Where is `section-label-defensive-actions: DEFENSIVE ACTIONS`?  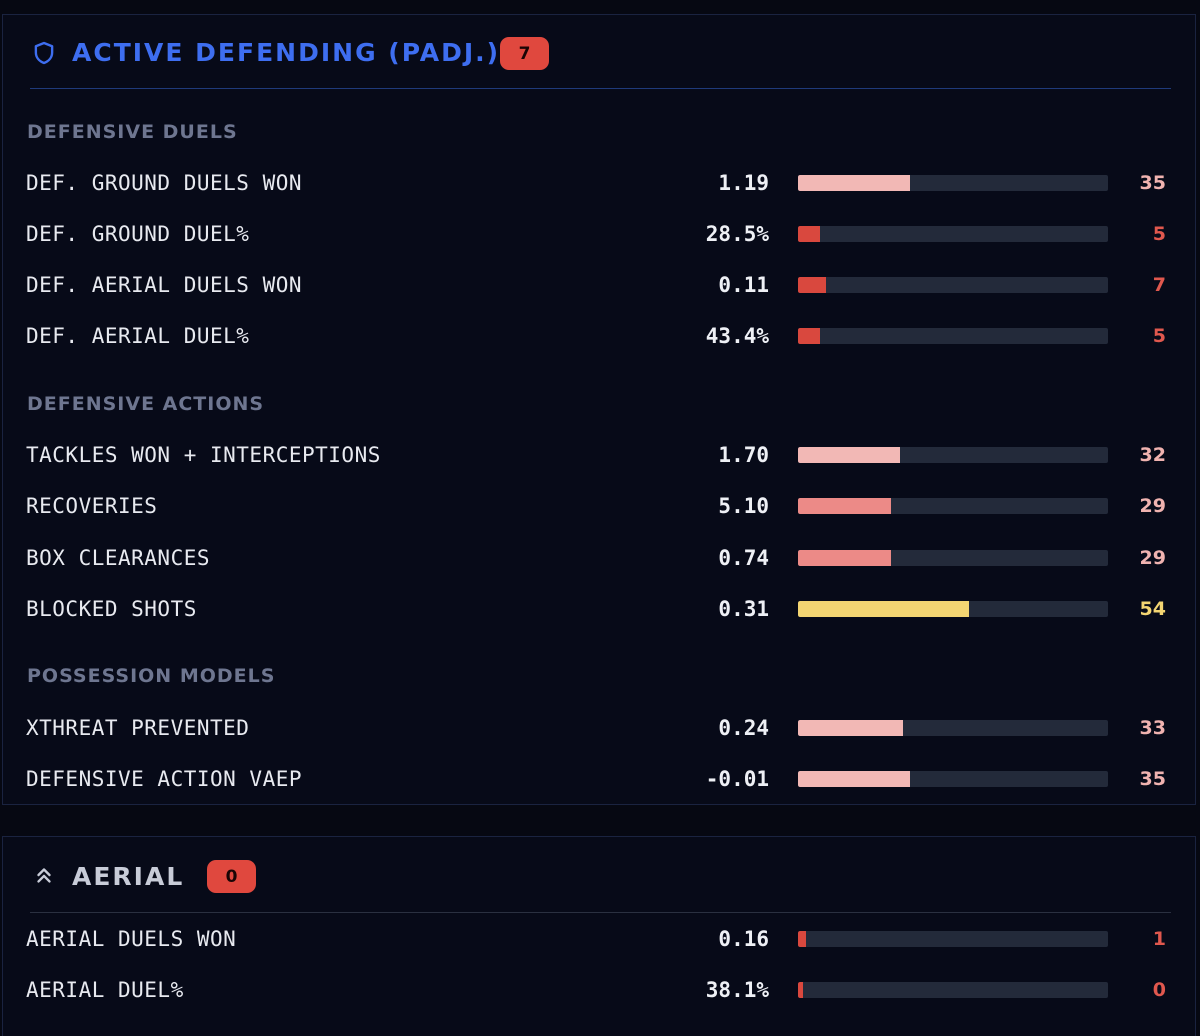
section-label-defensive-actions: DEFENSIVE ACTIONS is located at coordinates (146, 404).